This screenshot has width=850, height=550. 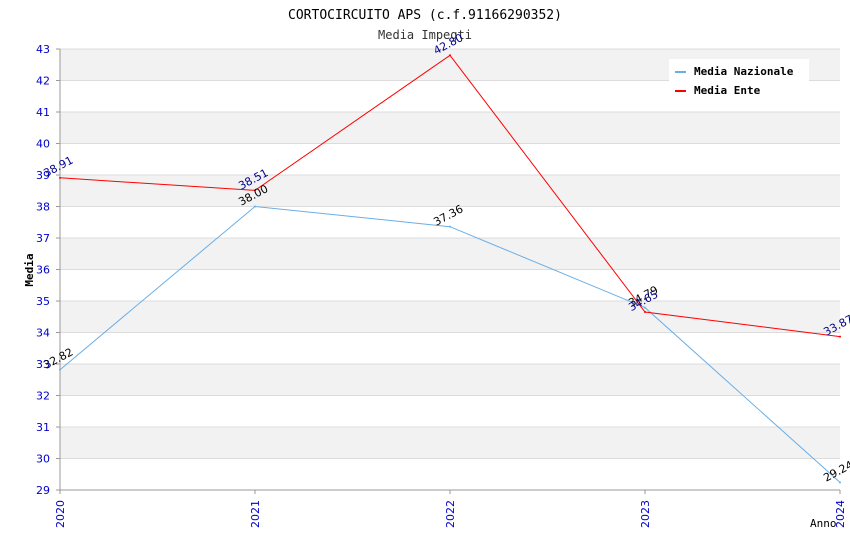 I want to click on x-axis-label: Anno, so click(x=823, y=523).